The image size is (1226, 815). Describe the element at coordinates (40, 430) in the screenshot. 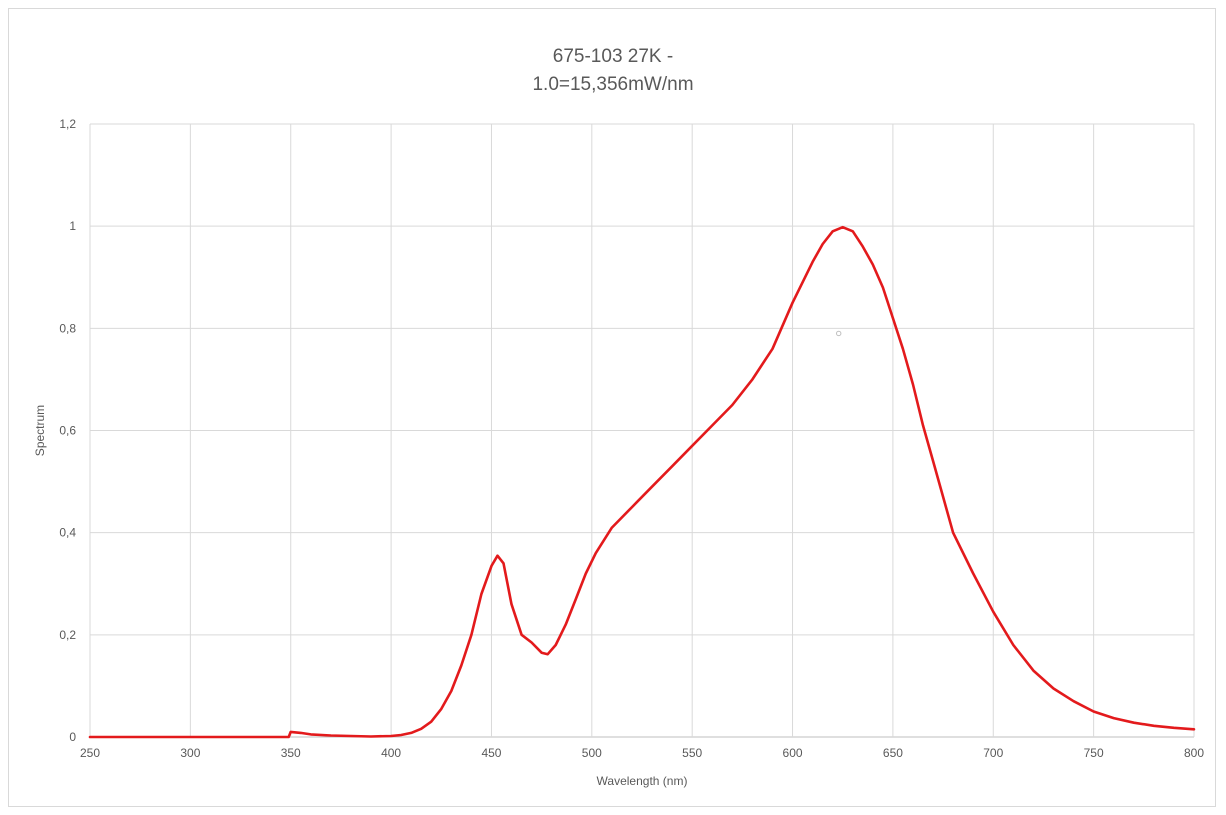

I see `y-axis-title: Spectrum` at that location.